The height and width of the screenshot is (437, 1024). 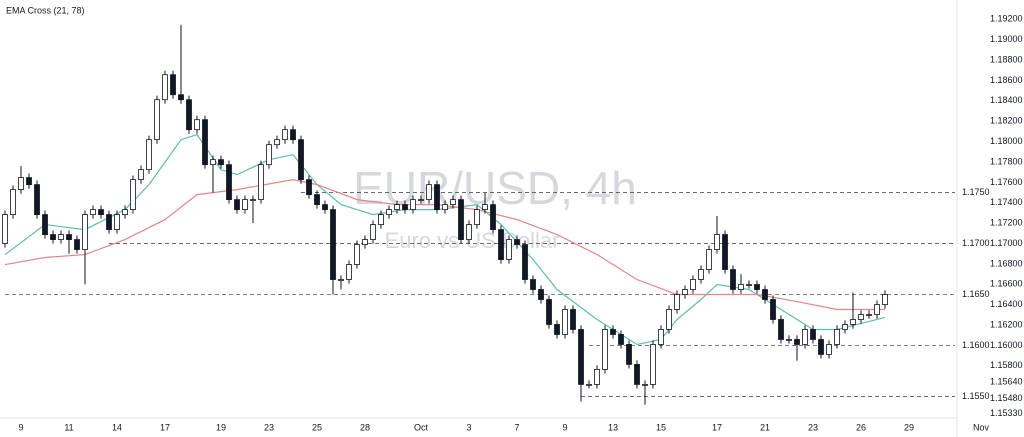 What do you see at coordinates (1006, 345) in the screenshot?
I see `y-tick-label: 1.16000` at bounding box center [1006, 345].